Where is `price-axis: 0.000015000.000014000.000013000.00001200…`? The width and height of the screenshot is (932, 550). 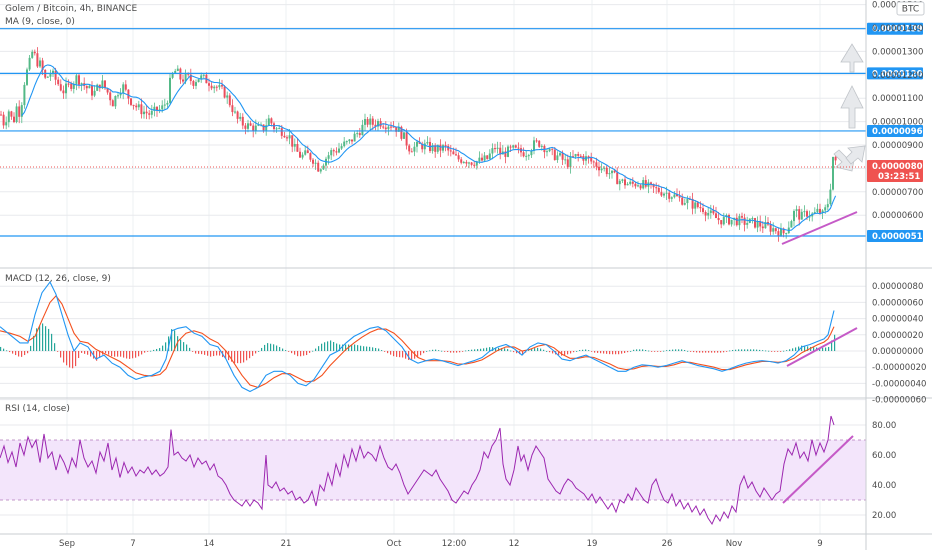 price-axis: 0.000015000.000014000.000013000.00001200… is located at coordinates (897, 111).